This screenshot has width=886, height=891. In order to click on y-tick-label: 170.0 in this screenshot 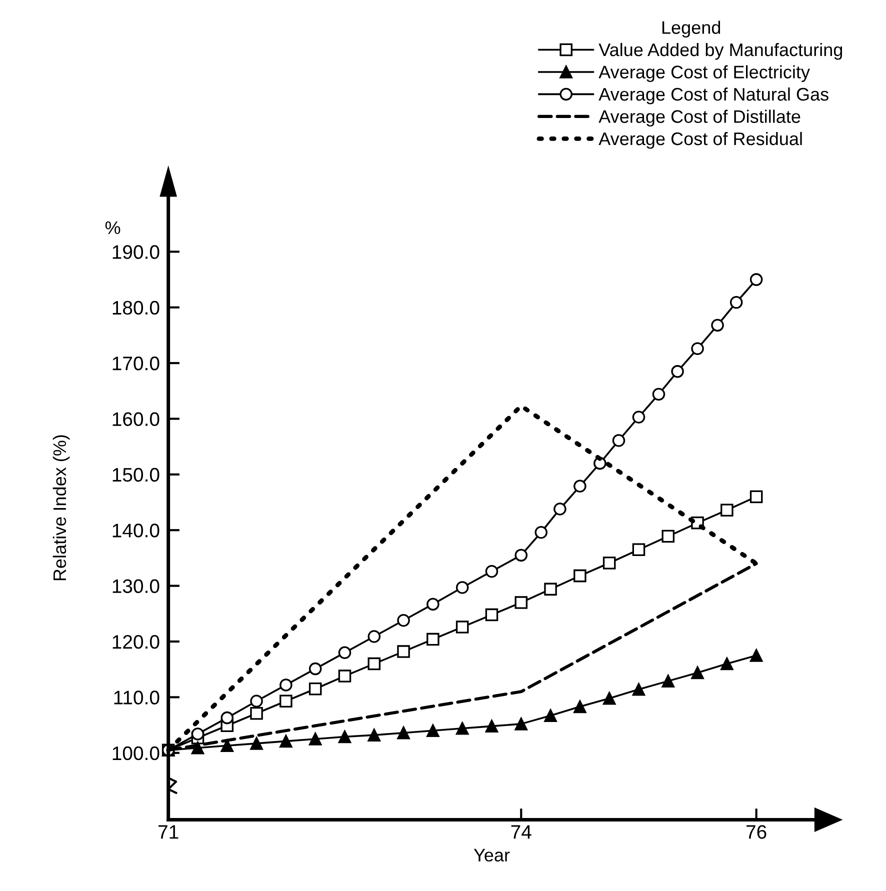, I will do `click(136, 363)`.